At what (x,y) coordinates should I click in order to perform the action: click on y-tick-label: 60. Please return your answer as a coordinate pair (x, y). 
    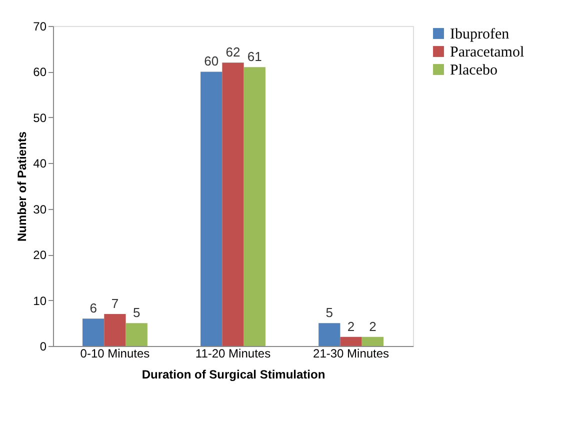
    Looking at the image, I should click on (40, 72).